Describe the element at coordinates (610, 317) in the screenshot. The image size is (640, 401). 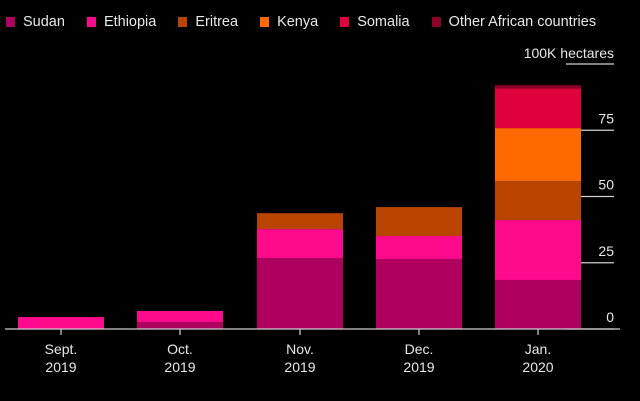
I see `y-tick-label: 0` at that location.